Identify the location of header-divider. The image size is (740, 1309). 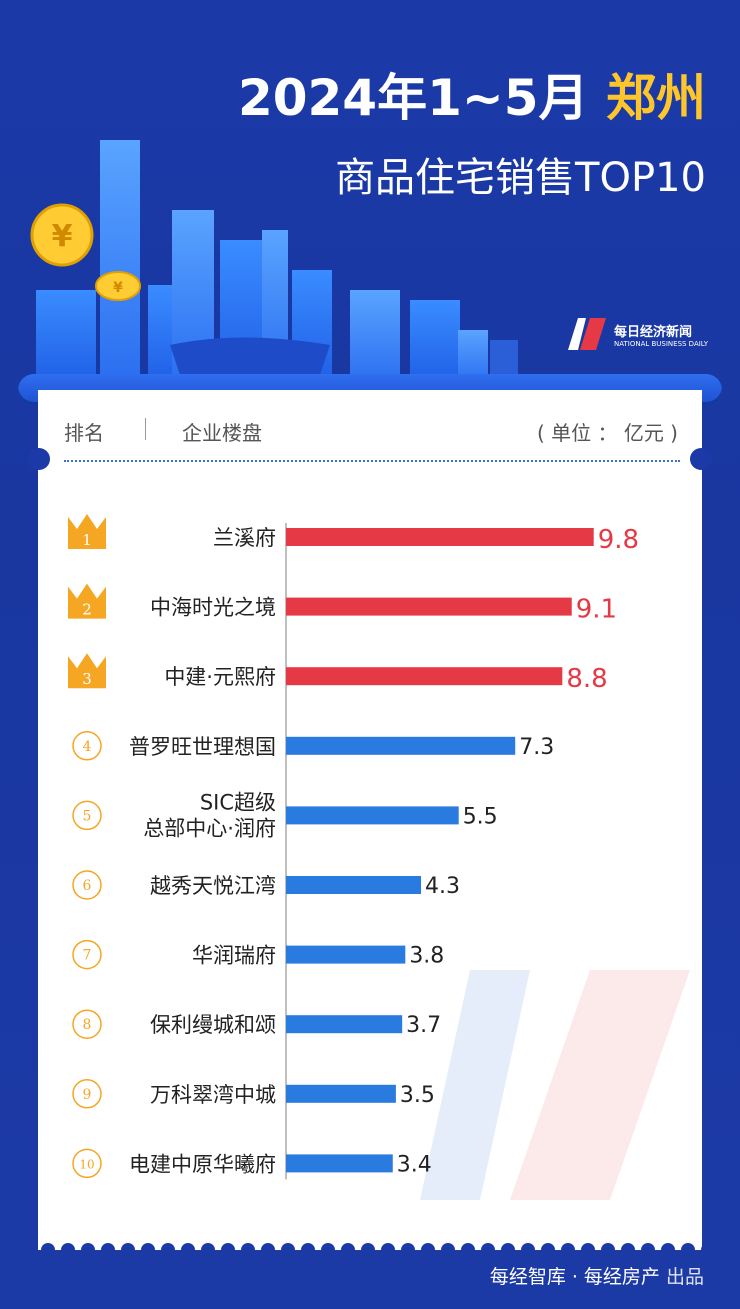
(372, 461).